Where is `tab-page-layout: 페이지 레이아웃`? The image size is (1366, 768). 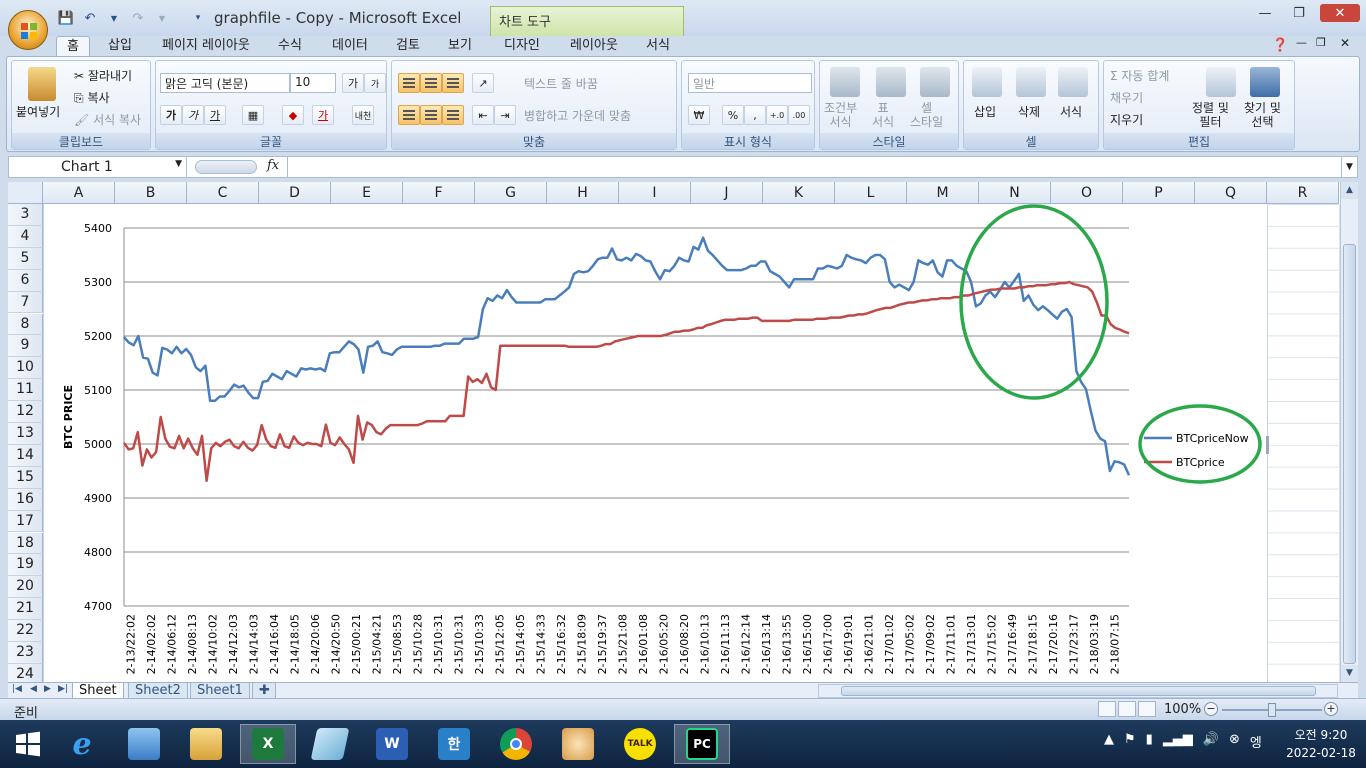
tab-page-layout: 페이지 레이아웃 is located at coordinates (206, 45).